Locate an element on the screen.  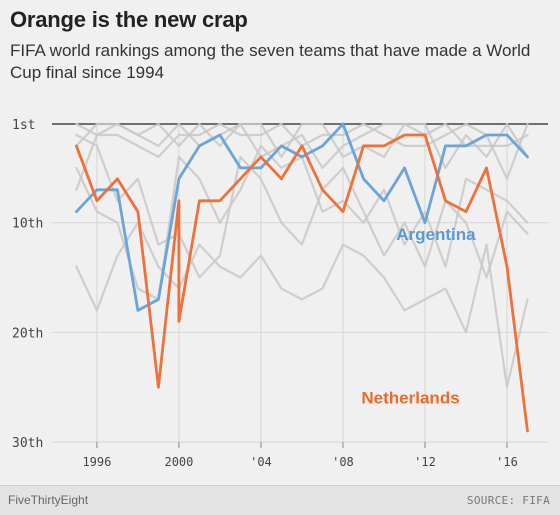
x-tick-label-2012: '12 is located at coordinates (425, 462).